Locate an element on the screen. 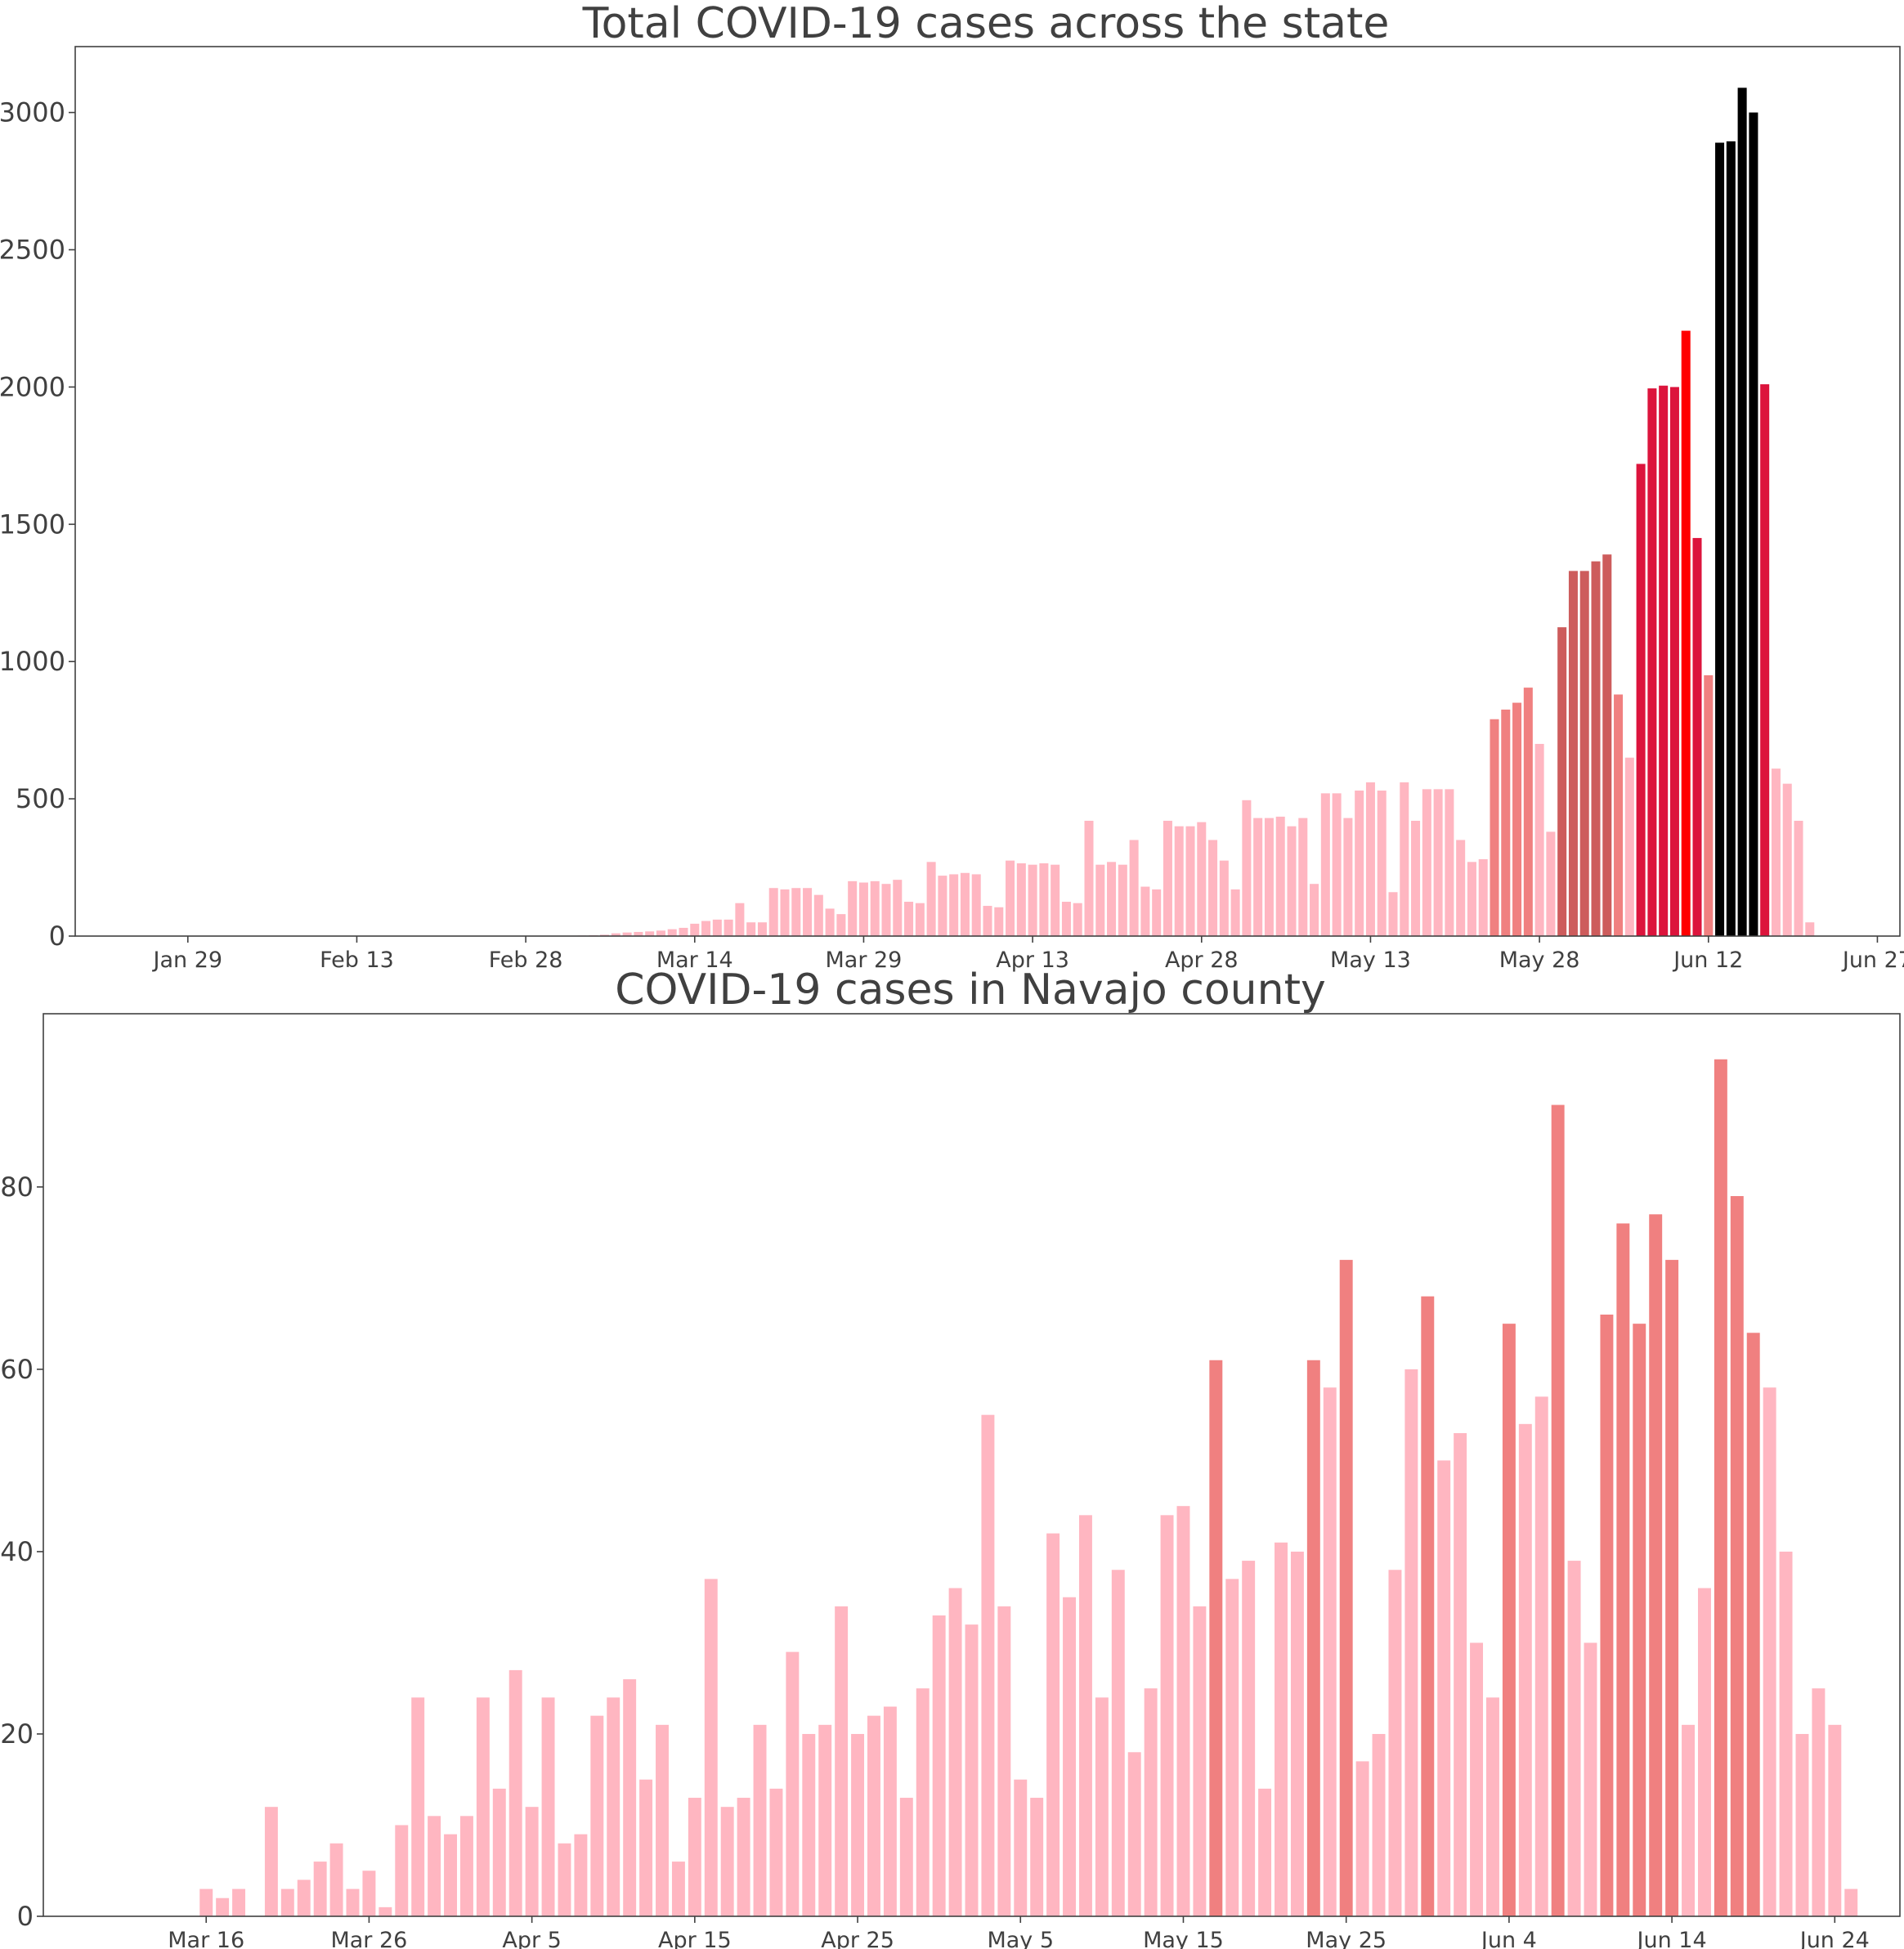 The width and height of the screenshot is (1904, 1949). navajo-xtick-label: Mar 26 is located at coordinates (369, 1939).